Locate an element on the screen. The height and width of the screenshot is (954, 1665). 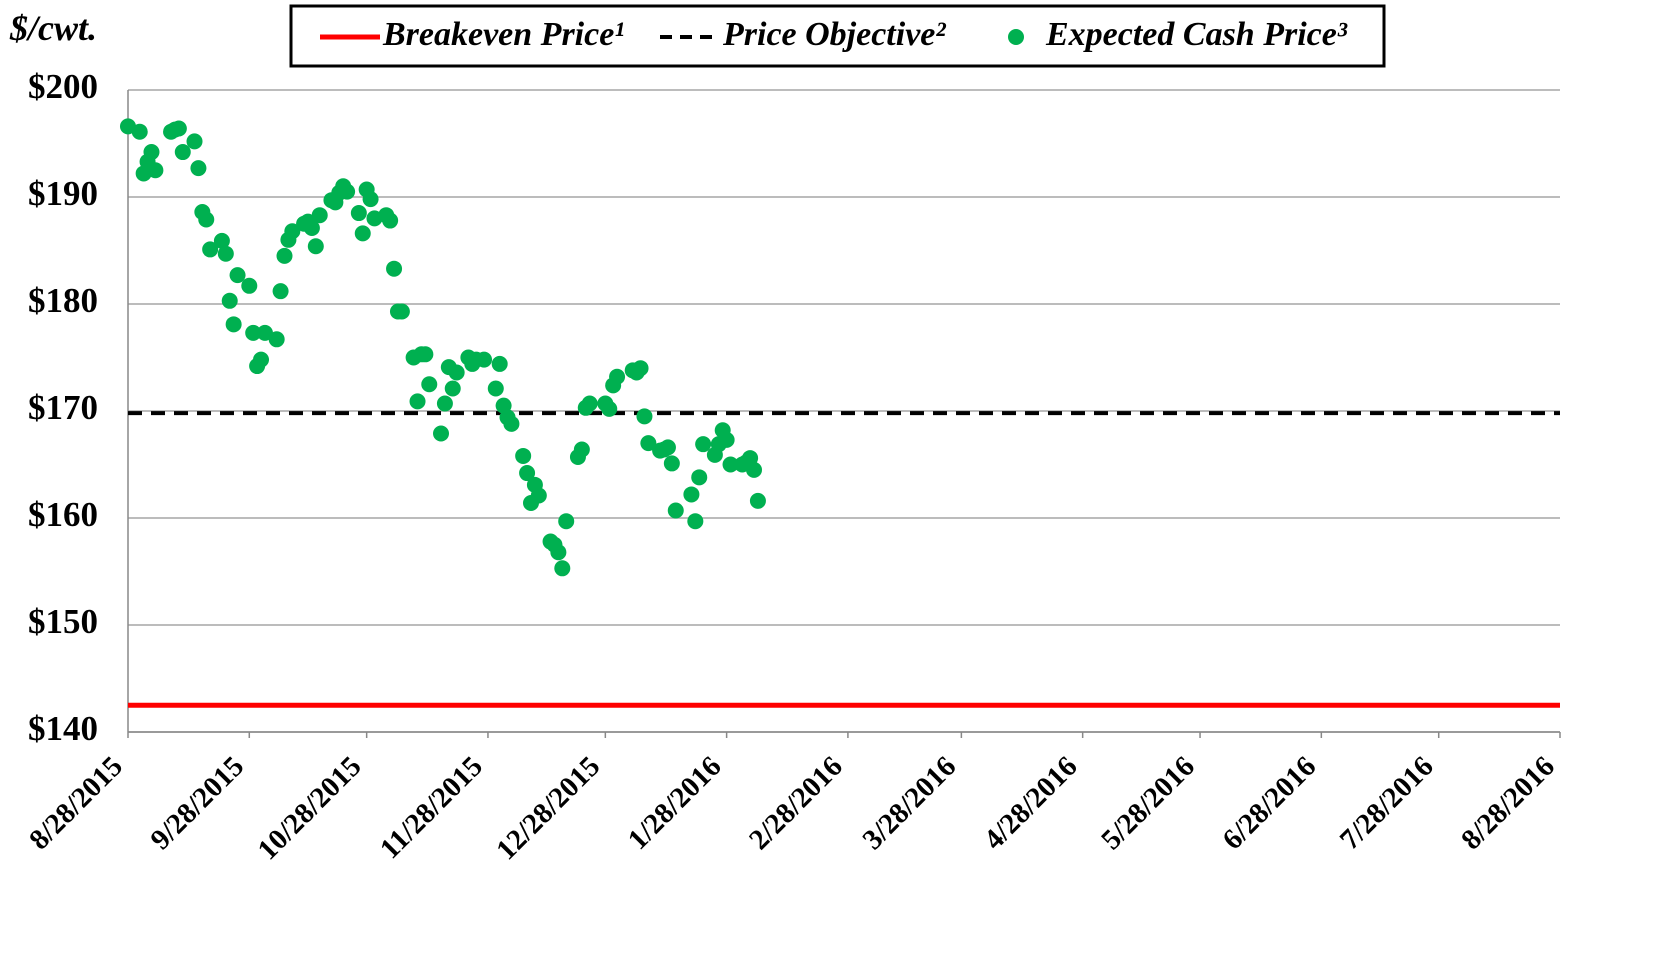
x-tick-label: 3/28/2016 is located at coordinates (910, 803).